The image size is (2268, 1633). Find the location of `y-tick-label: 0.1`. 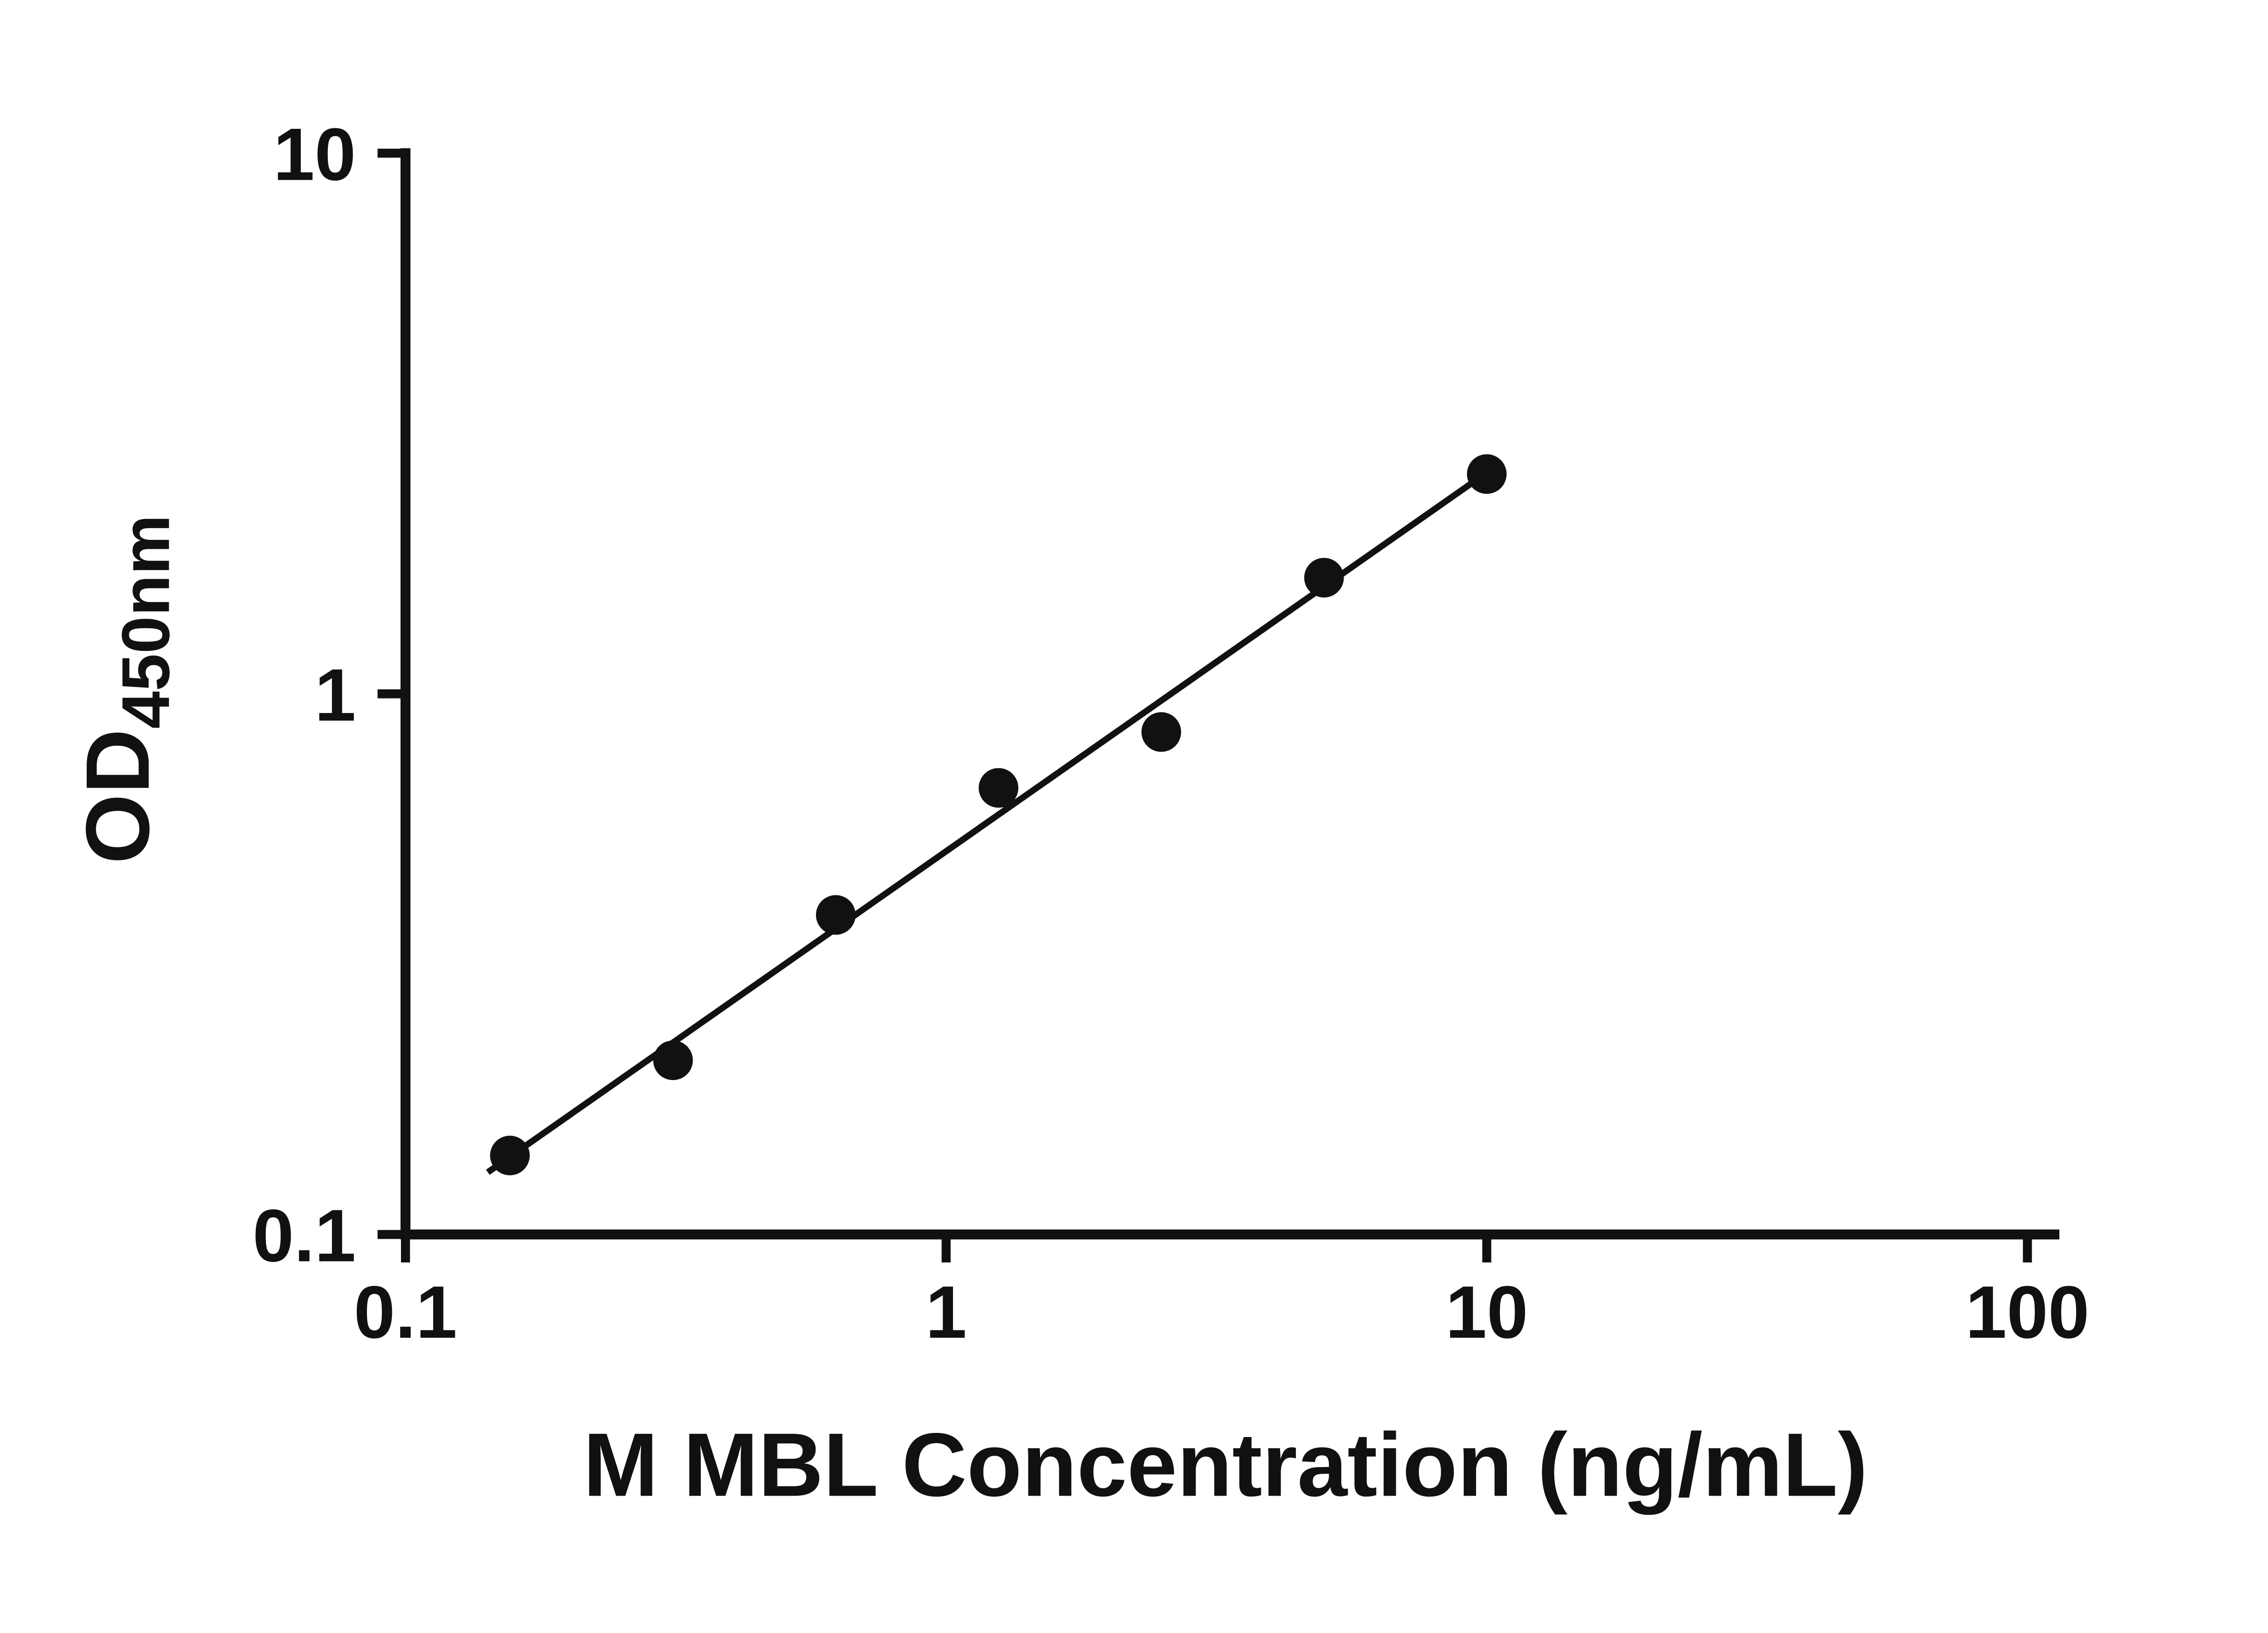

y-tick-label: 0.1 is located at coordinates (304, 1235).